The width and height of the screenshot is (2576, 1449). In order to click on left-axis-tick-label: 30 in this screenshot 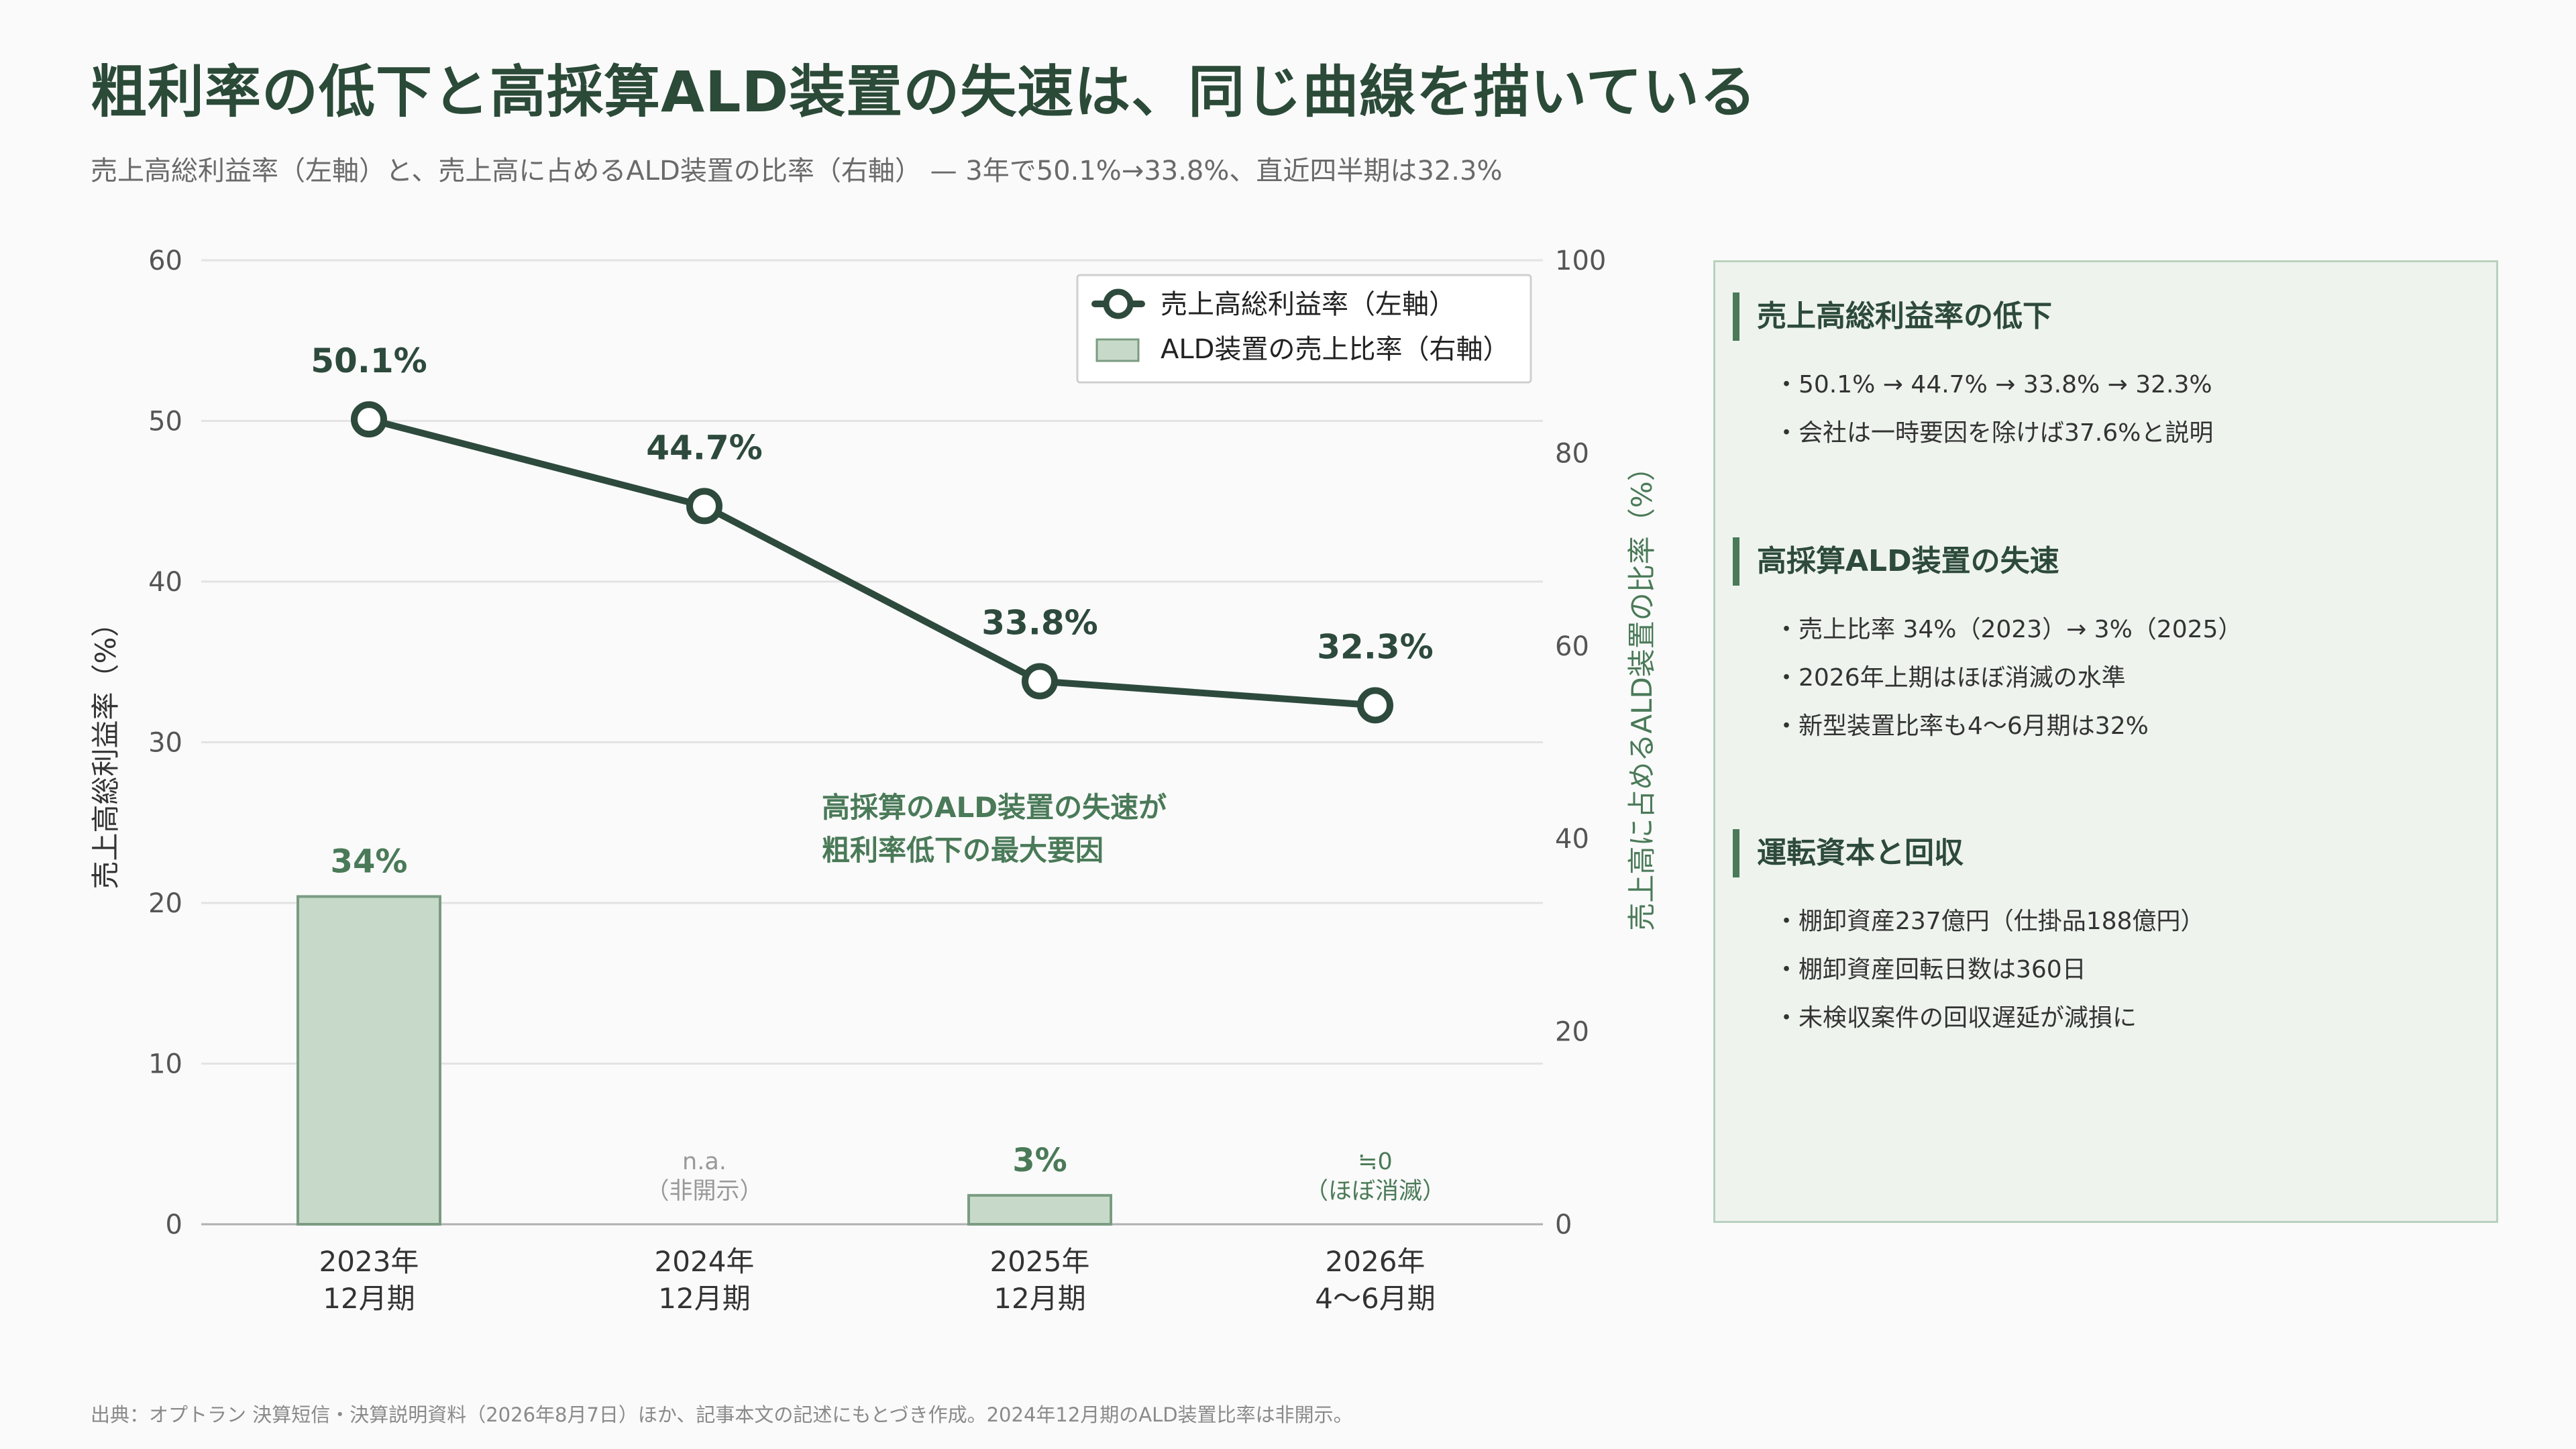, I will do `click(165, 743)`.